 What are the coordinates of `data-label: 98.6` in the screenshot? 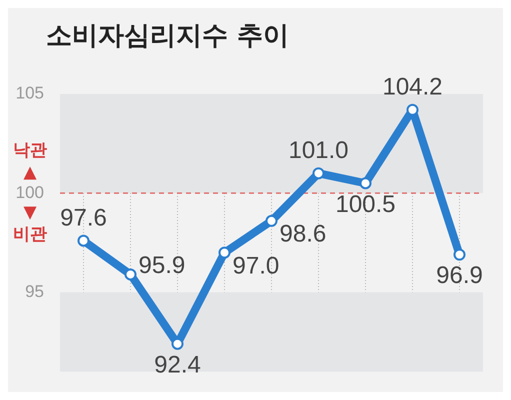 It's located at (303, 234).